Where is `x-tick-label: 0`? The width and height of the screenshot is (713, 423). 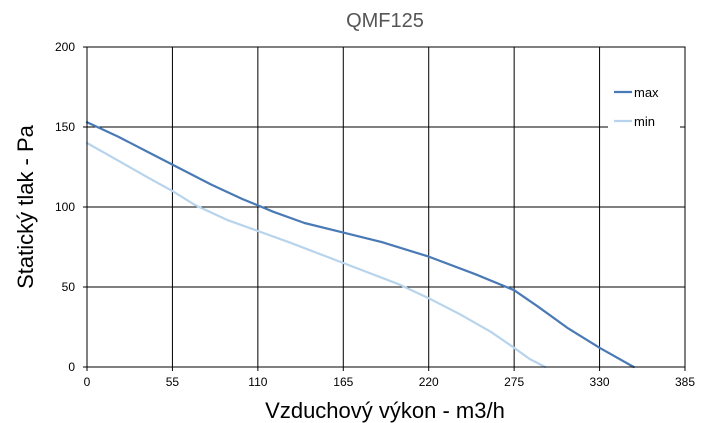 x-tick-label: 0 is located at coordinates (87, 382).